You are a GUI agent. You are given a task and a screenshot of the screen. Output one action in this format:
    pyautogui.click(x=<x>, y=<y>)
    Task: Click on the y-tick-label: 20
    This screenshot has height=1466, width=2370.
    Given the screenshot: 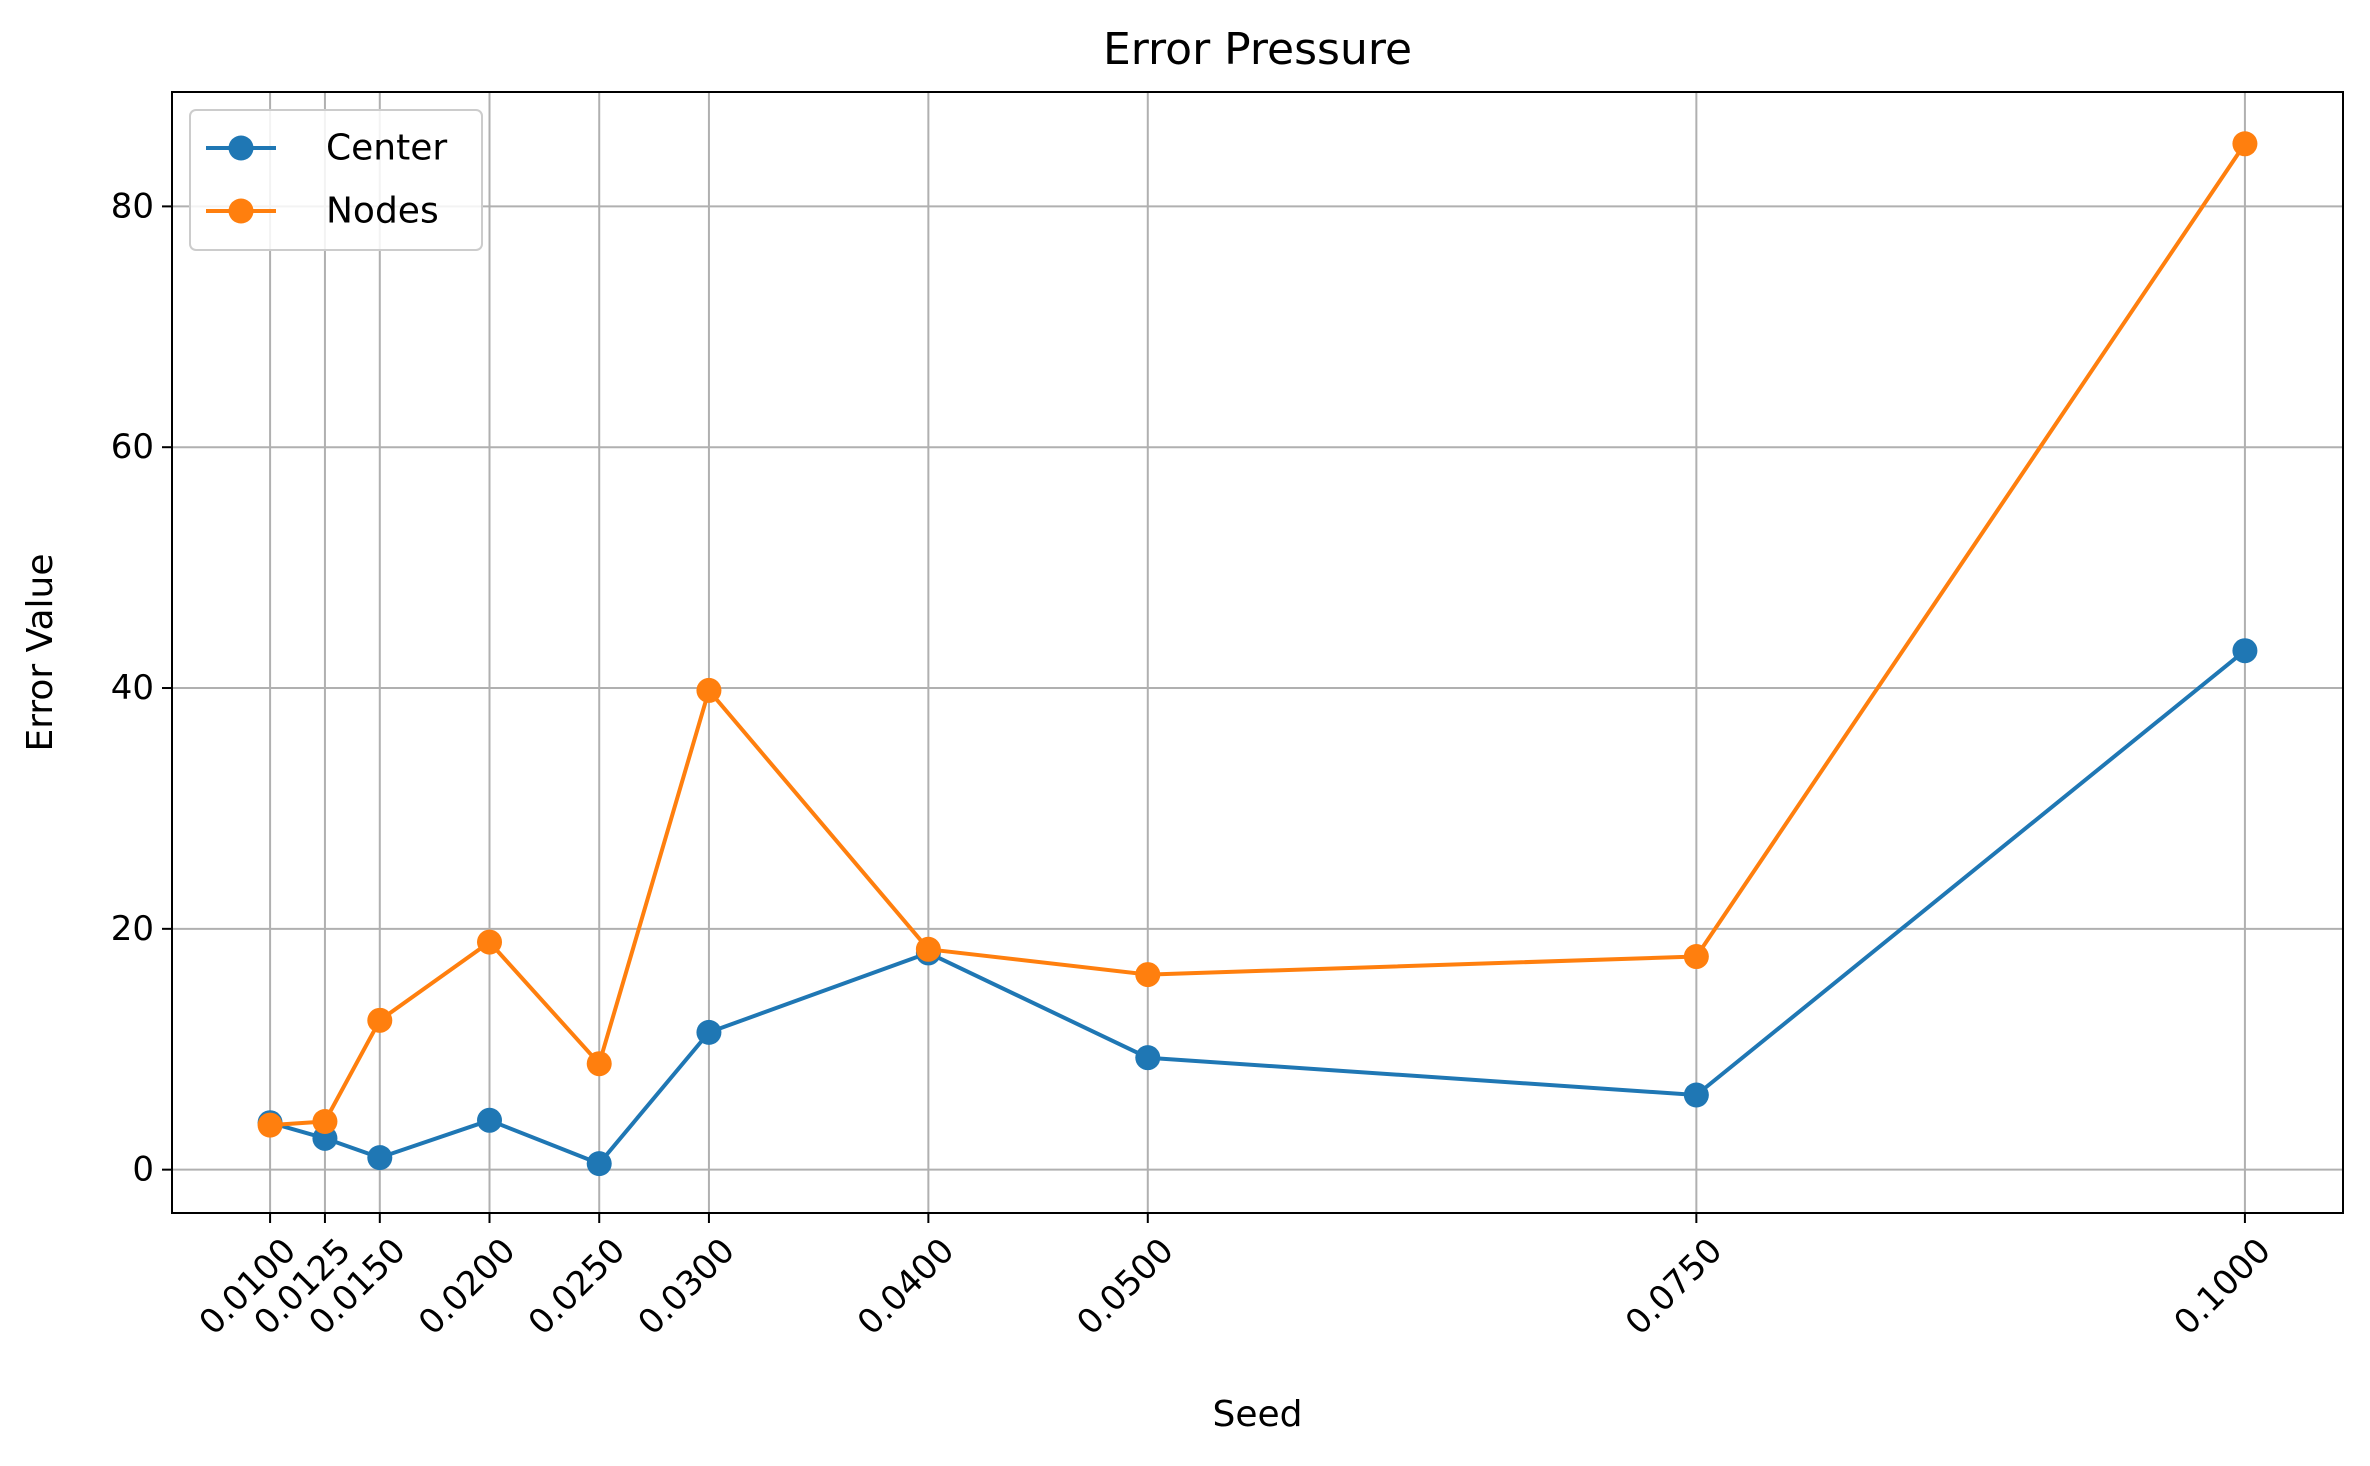 What is the action you would take?
    pyautogui.click(x=132, y=929)
    